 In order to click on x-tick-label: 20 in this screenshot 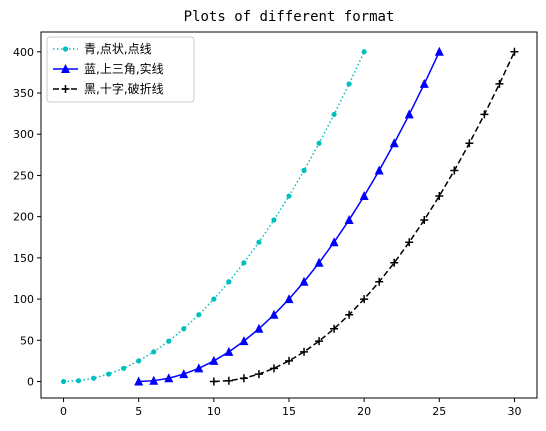, I will do `click(364, 411)`.